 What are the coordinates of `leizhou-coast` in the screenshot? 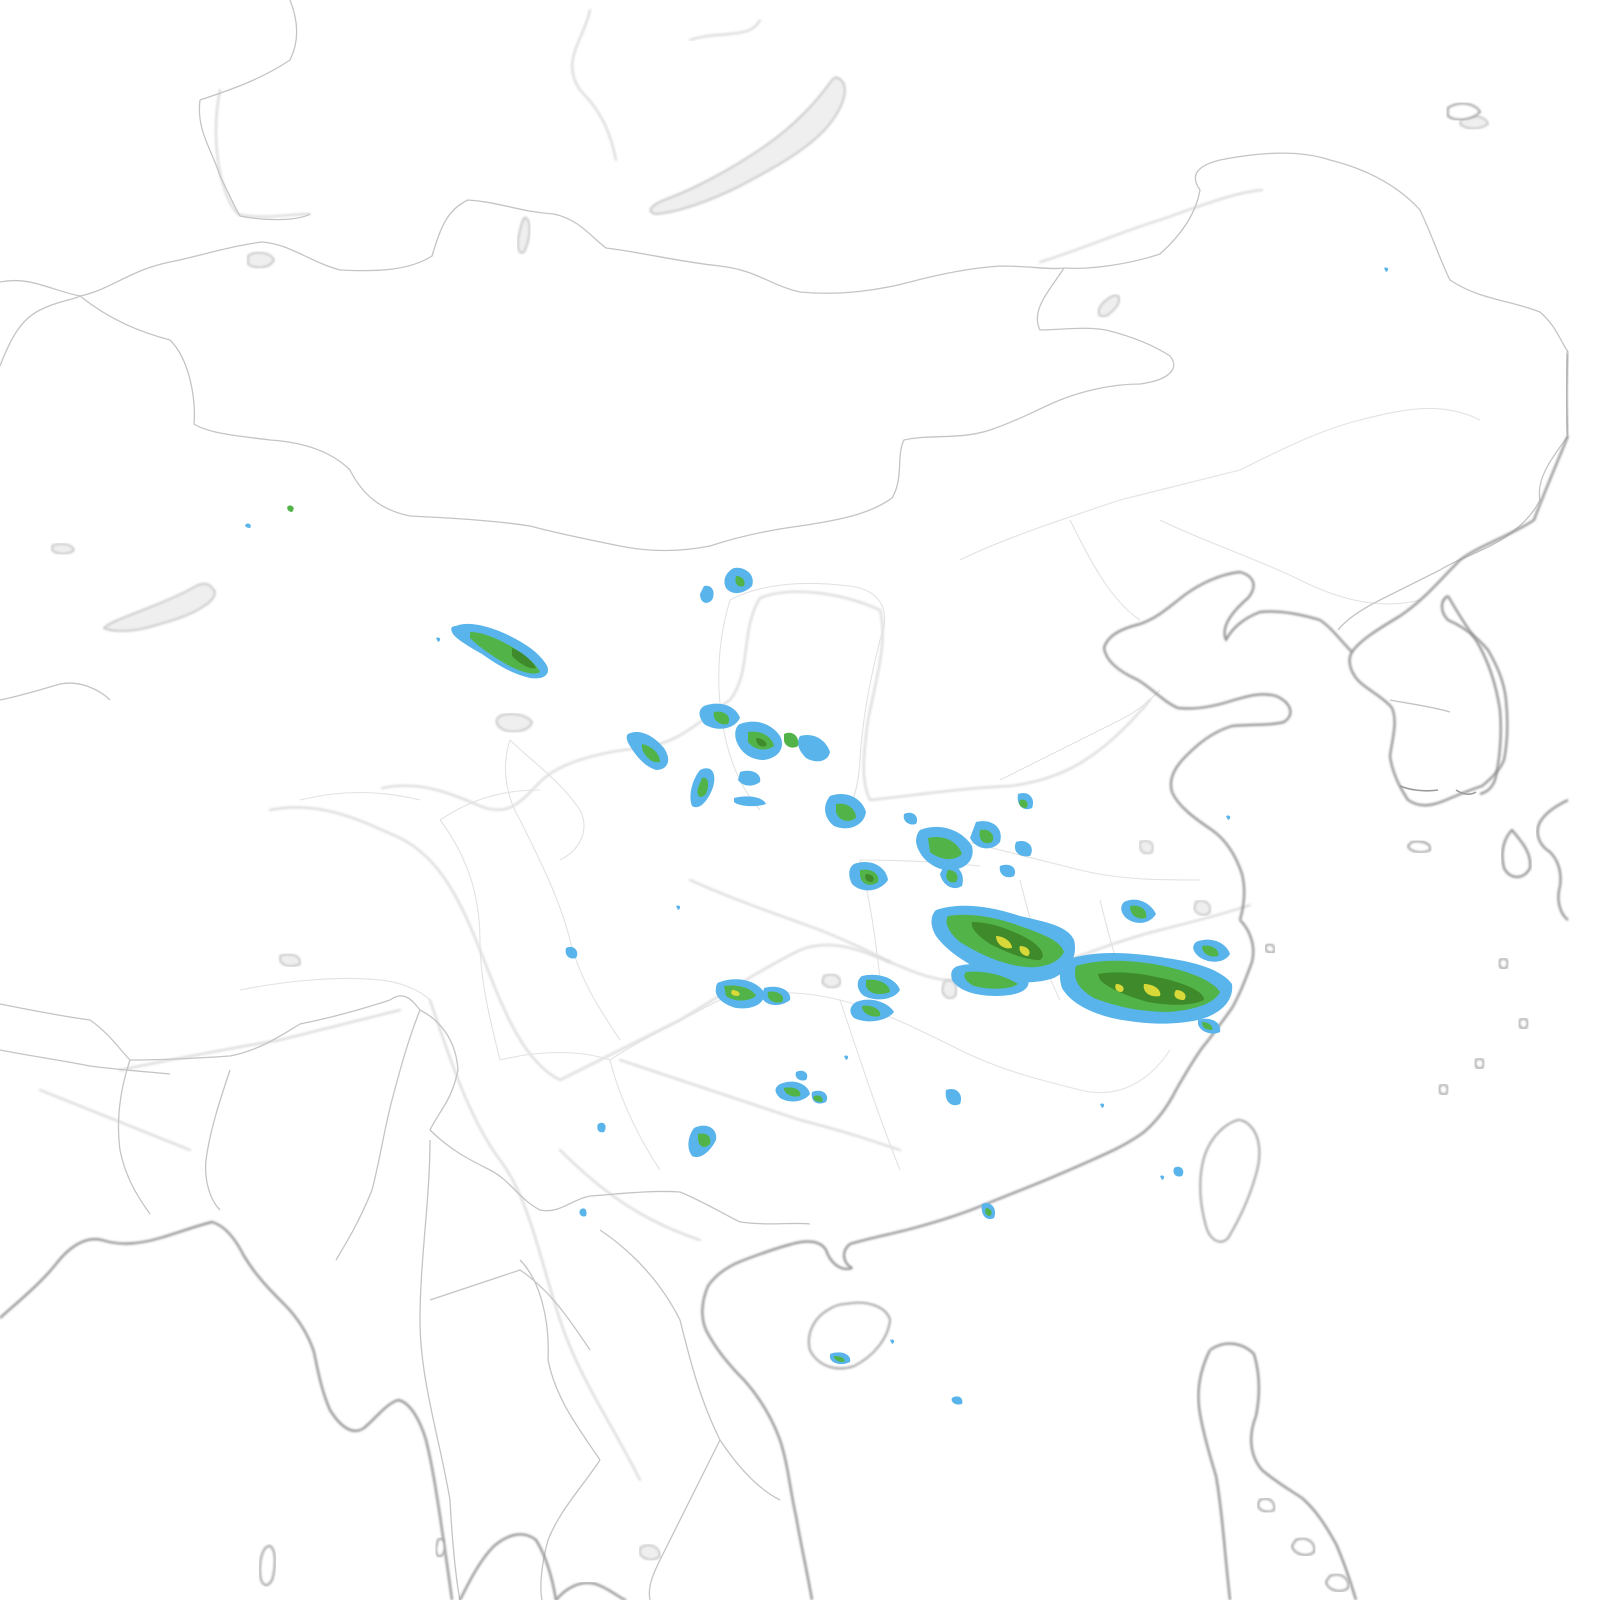 It's located at (777, 1420).